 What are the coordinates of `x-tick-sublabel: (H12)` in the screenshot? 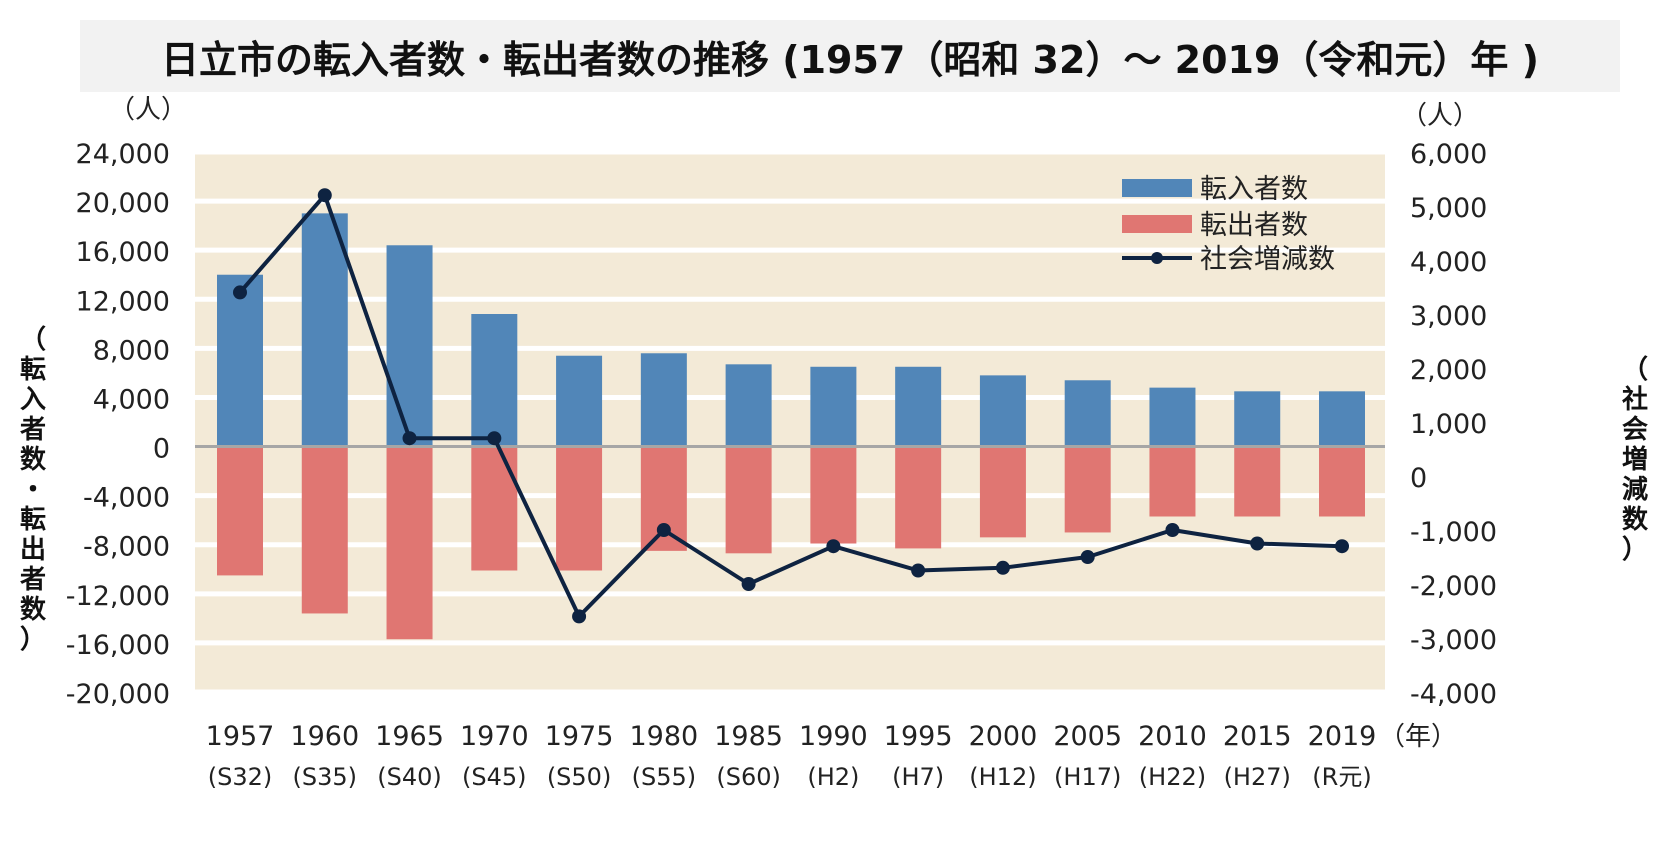 It's located at (1002, 777).